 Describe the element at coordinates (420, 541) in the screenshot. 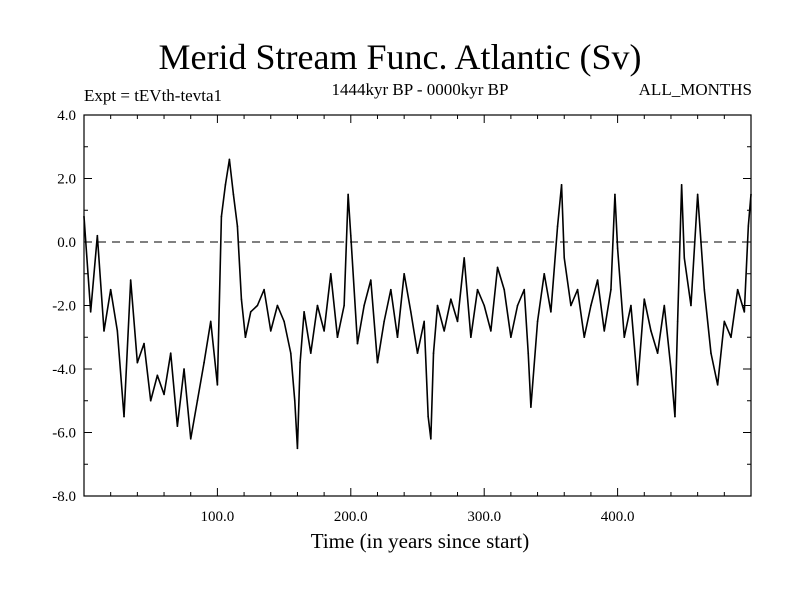

I see `x-axis-label: Time (in years since start)` at that location.